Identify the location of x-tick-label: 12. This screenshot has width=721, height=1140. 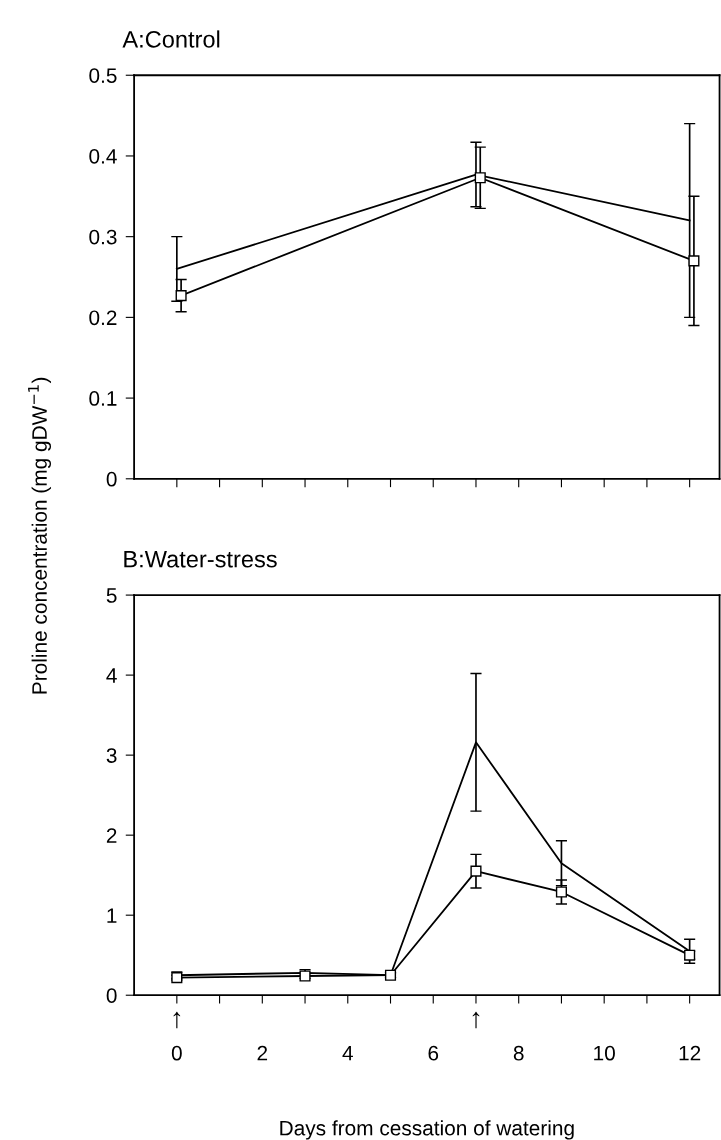
(690, 1053).